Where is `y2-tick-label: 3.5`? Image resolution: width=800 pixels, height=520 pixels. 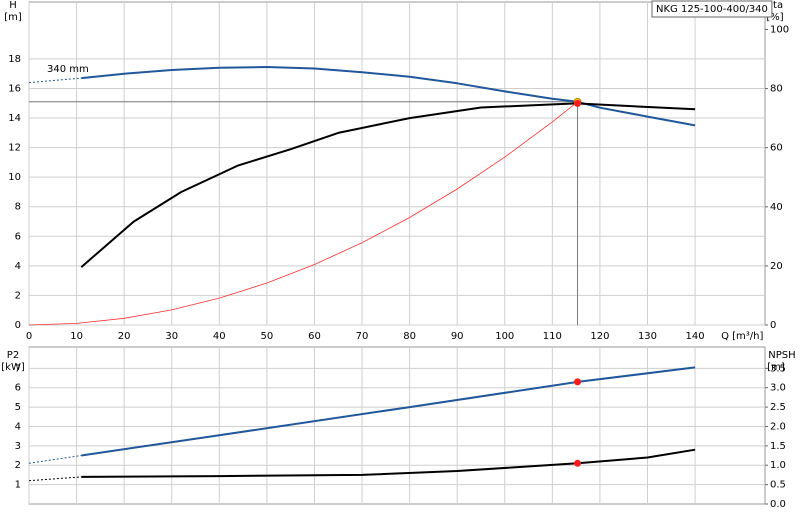
y2-tick-label: 3.5 is located at coordinates (778, 368).